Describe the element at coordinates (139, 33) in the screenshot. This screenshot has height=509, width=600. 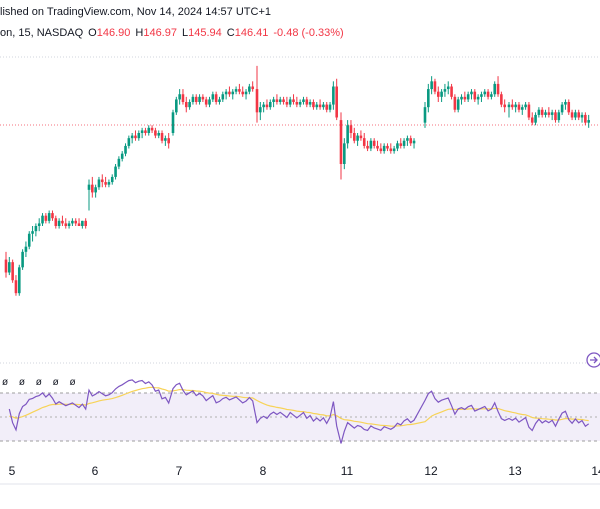
I see `high-label: H` at that location.